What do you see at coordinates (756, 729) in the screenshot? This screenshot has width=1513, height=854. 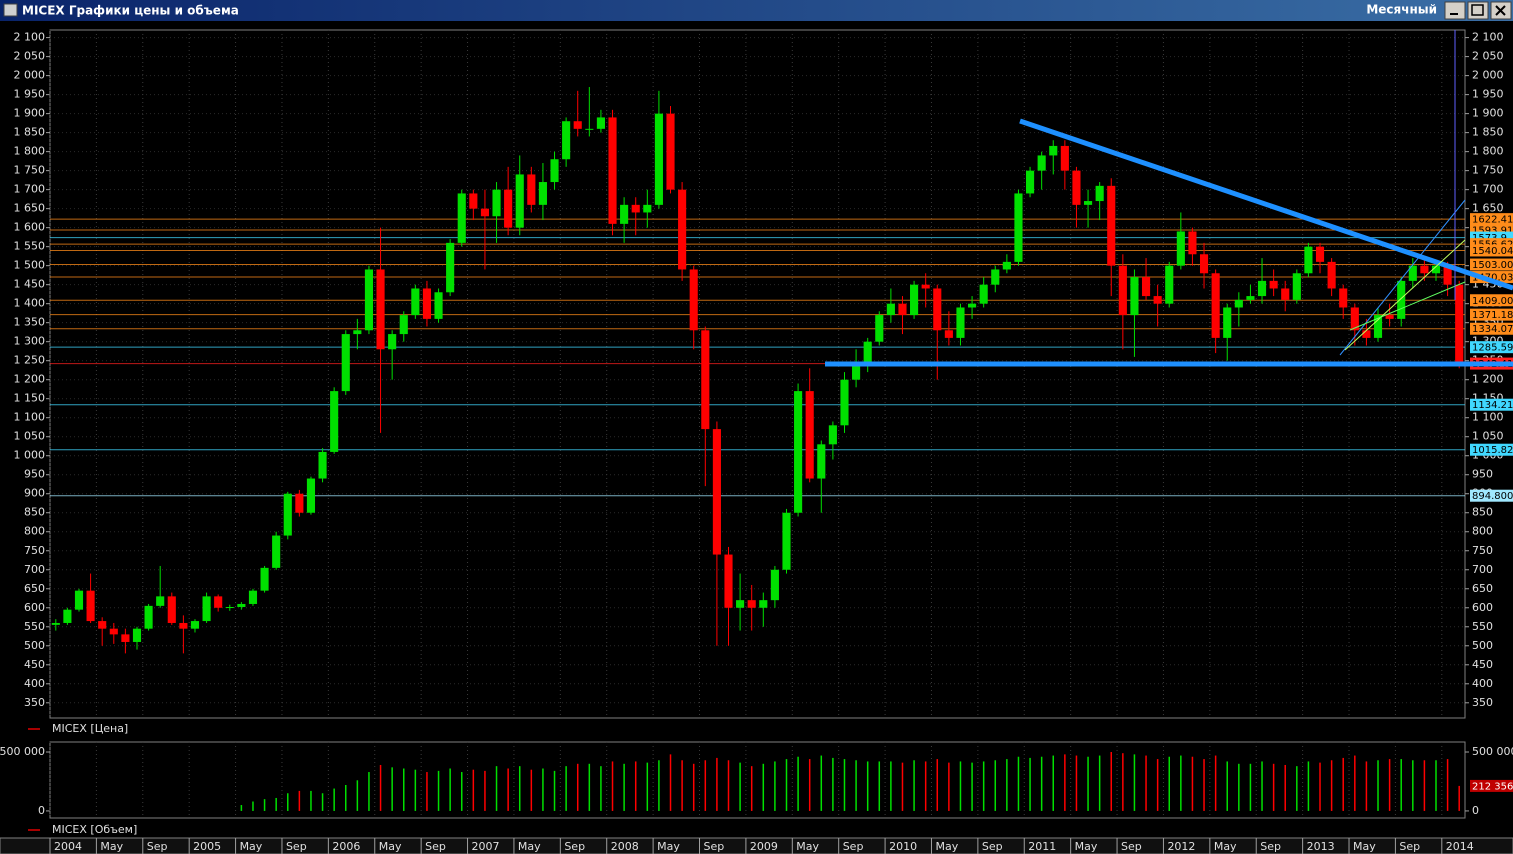 I see `price-legend-strip` at bounding box center [756, 729].